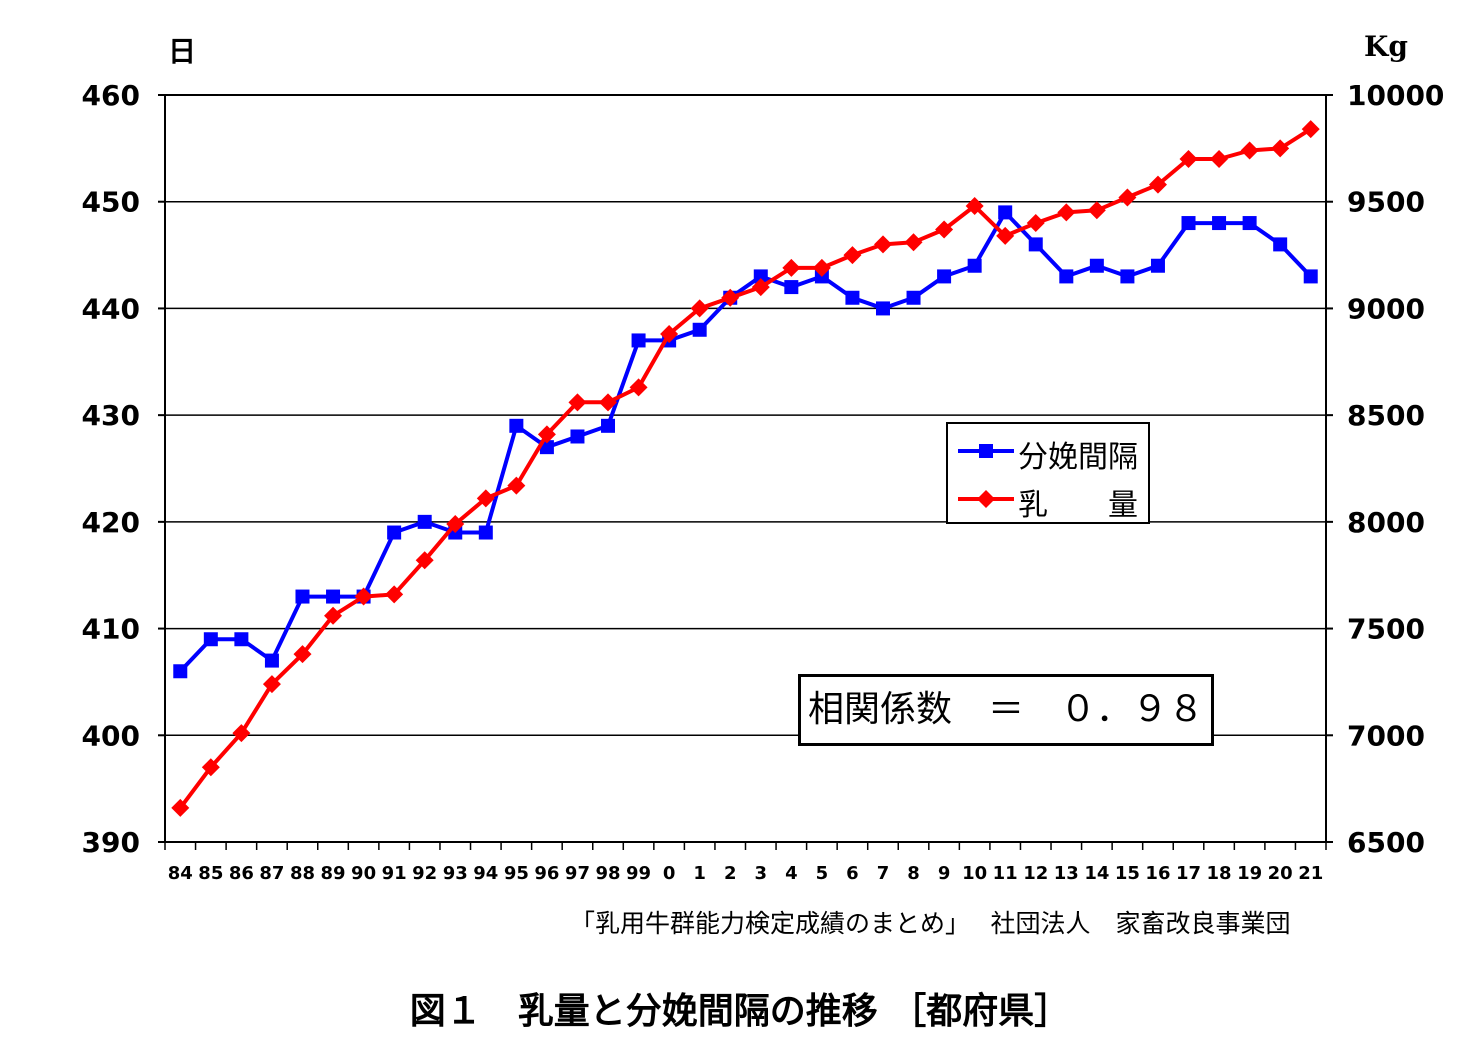 The width and height of the screenshot is (1480, 1054). I want to click on y-right-tick-label: 9500, so click(1386, 202).